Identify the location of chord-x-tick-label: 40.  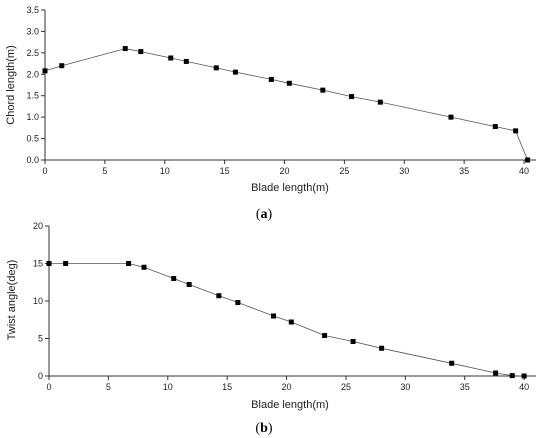
(524, 171).